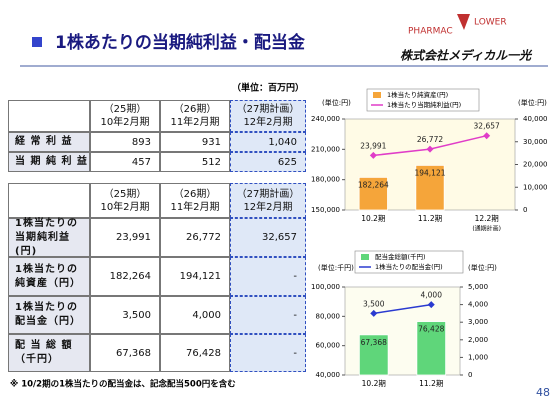 This screenshot has height=420, width=560. What do you see at coordinates (125, 142) in the screenshot?
I see `table-cell: 893` at bounding box center [125, 142].